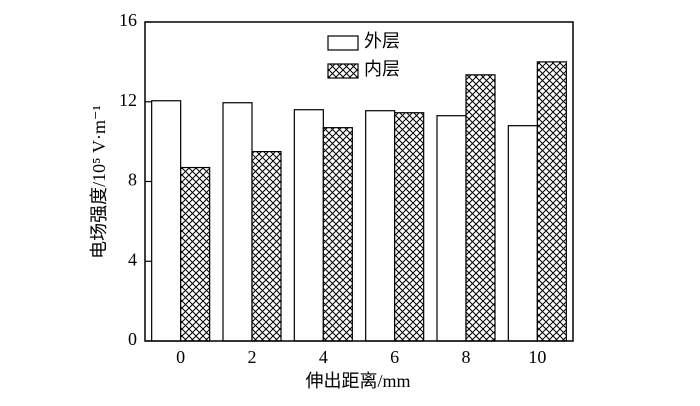 This screenshot has height=406, width=700. I want to click on y-tick-label: 8, so click(132, 180).